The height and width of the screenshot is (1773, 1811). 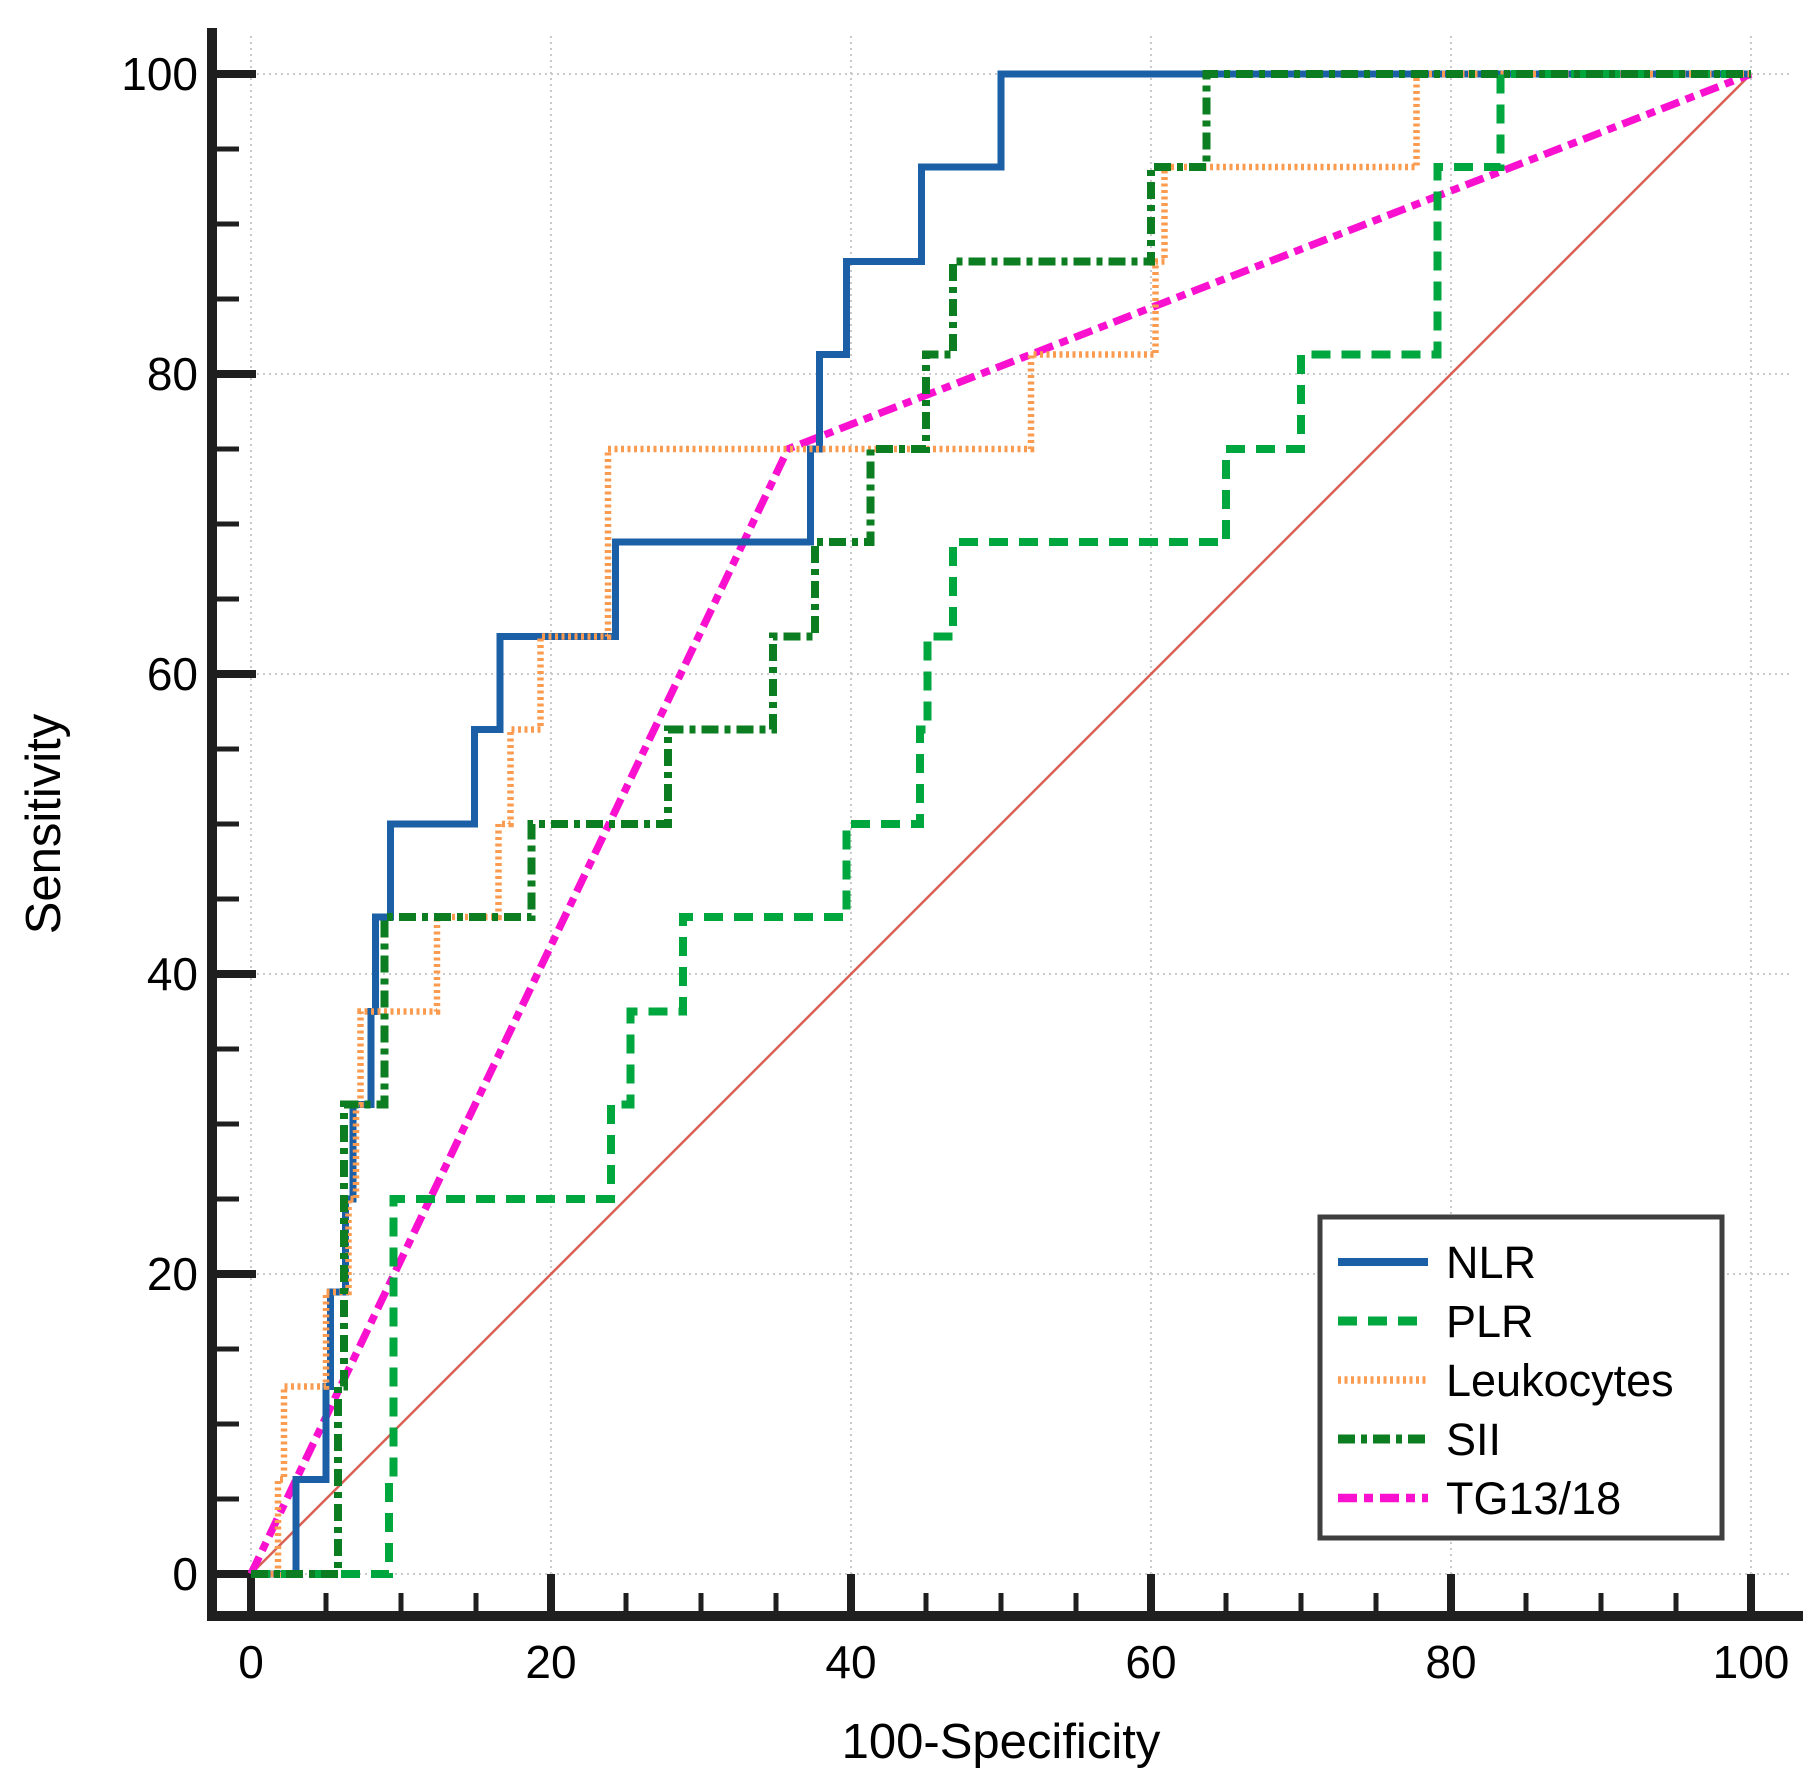 What do you see at coordinates (172, 974) in the screenshot?
I see `y-tick-label-40: 40` at bounding box center [172, 974].